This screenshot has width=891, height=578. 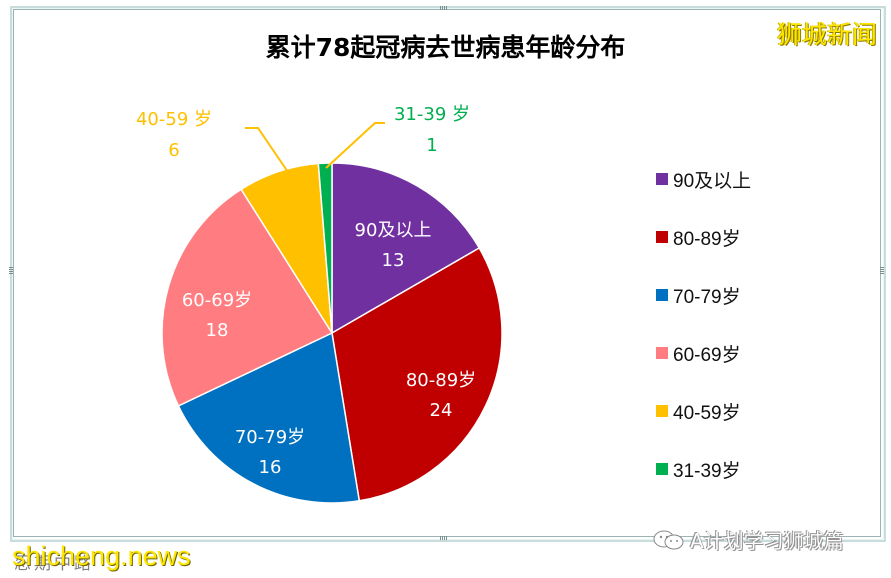 What do you see at coordinates (767, 541) in the screenshot?
I see `wechat-account-name: A计划学习狮城篇` at bounding box center [767, 541].